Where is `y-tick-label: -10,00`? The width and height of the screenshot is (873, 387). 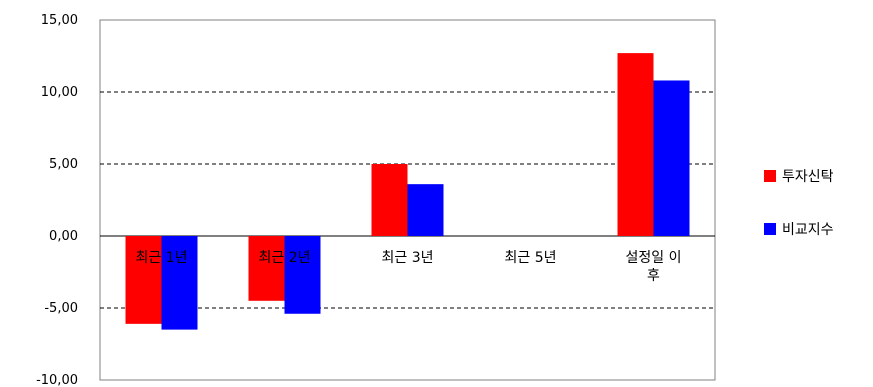
y-tick-label: -10,00 is located at coordinates (57, 380).